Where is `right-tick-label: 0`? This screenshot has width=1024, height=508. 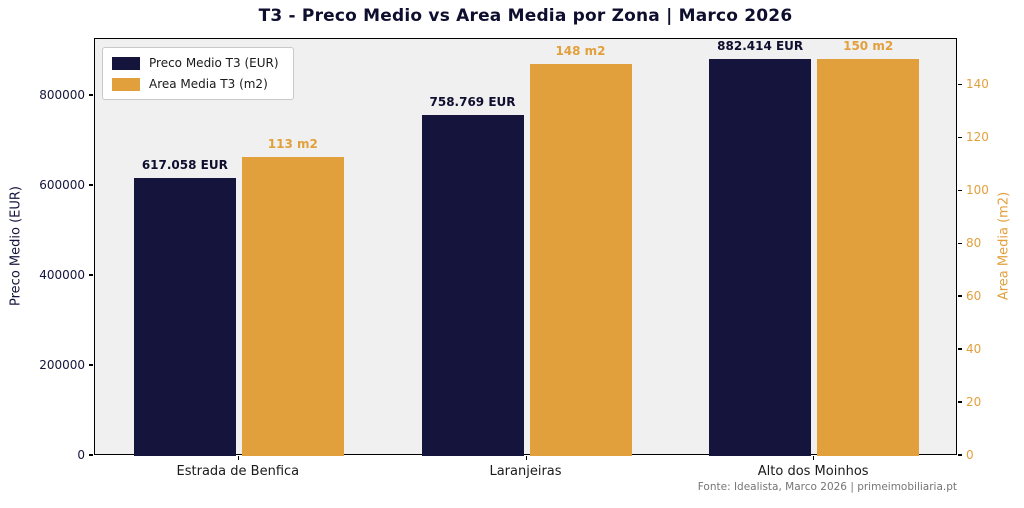
right-tick-label: 0 is located at coordinates (970, 455).